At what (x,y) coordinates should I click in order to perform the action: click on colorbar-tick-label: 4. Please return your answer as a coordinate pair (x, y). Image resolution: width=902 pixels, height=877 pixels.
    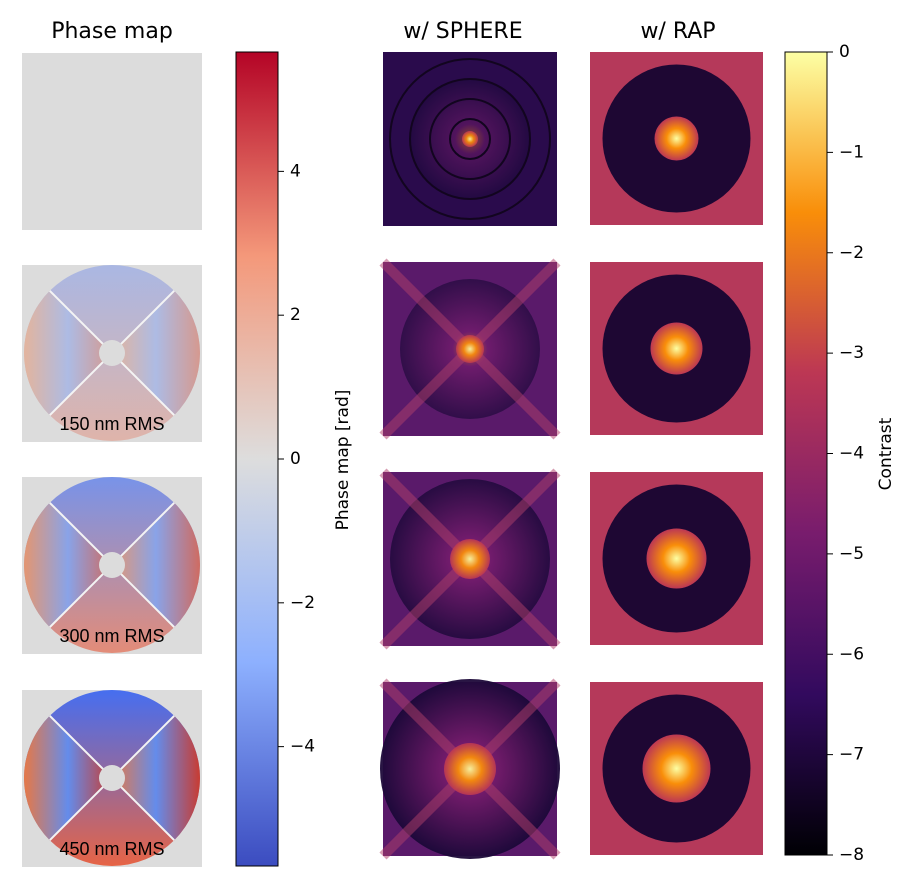
    Looking at the image, I should click on (295, 171).